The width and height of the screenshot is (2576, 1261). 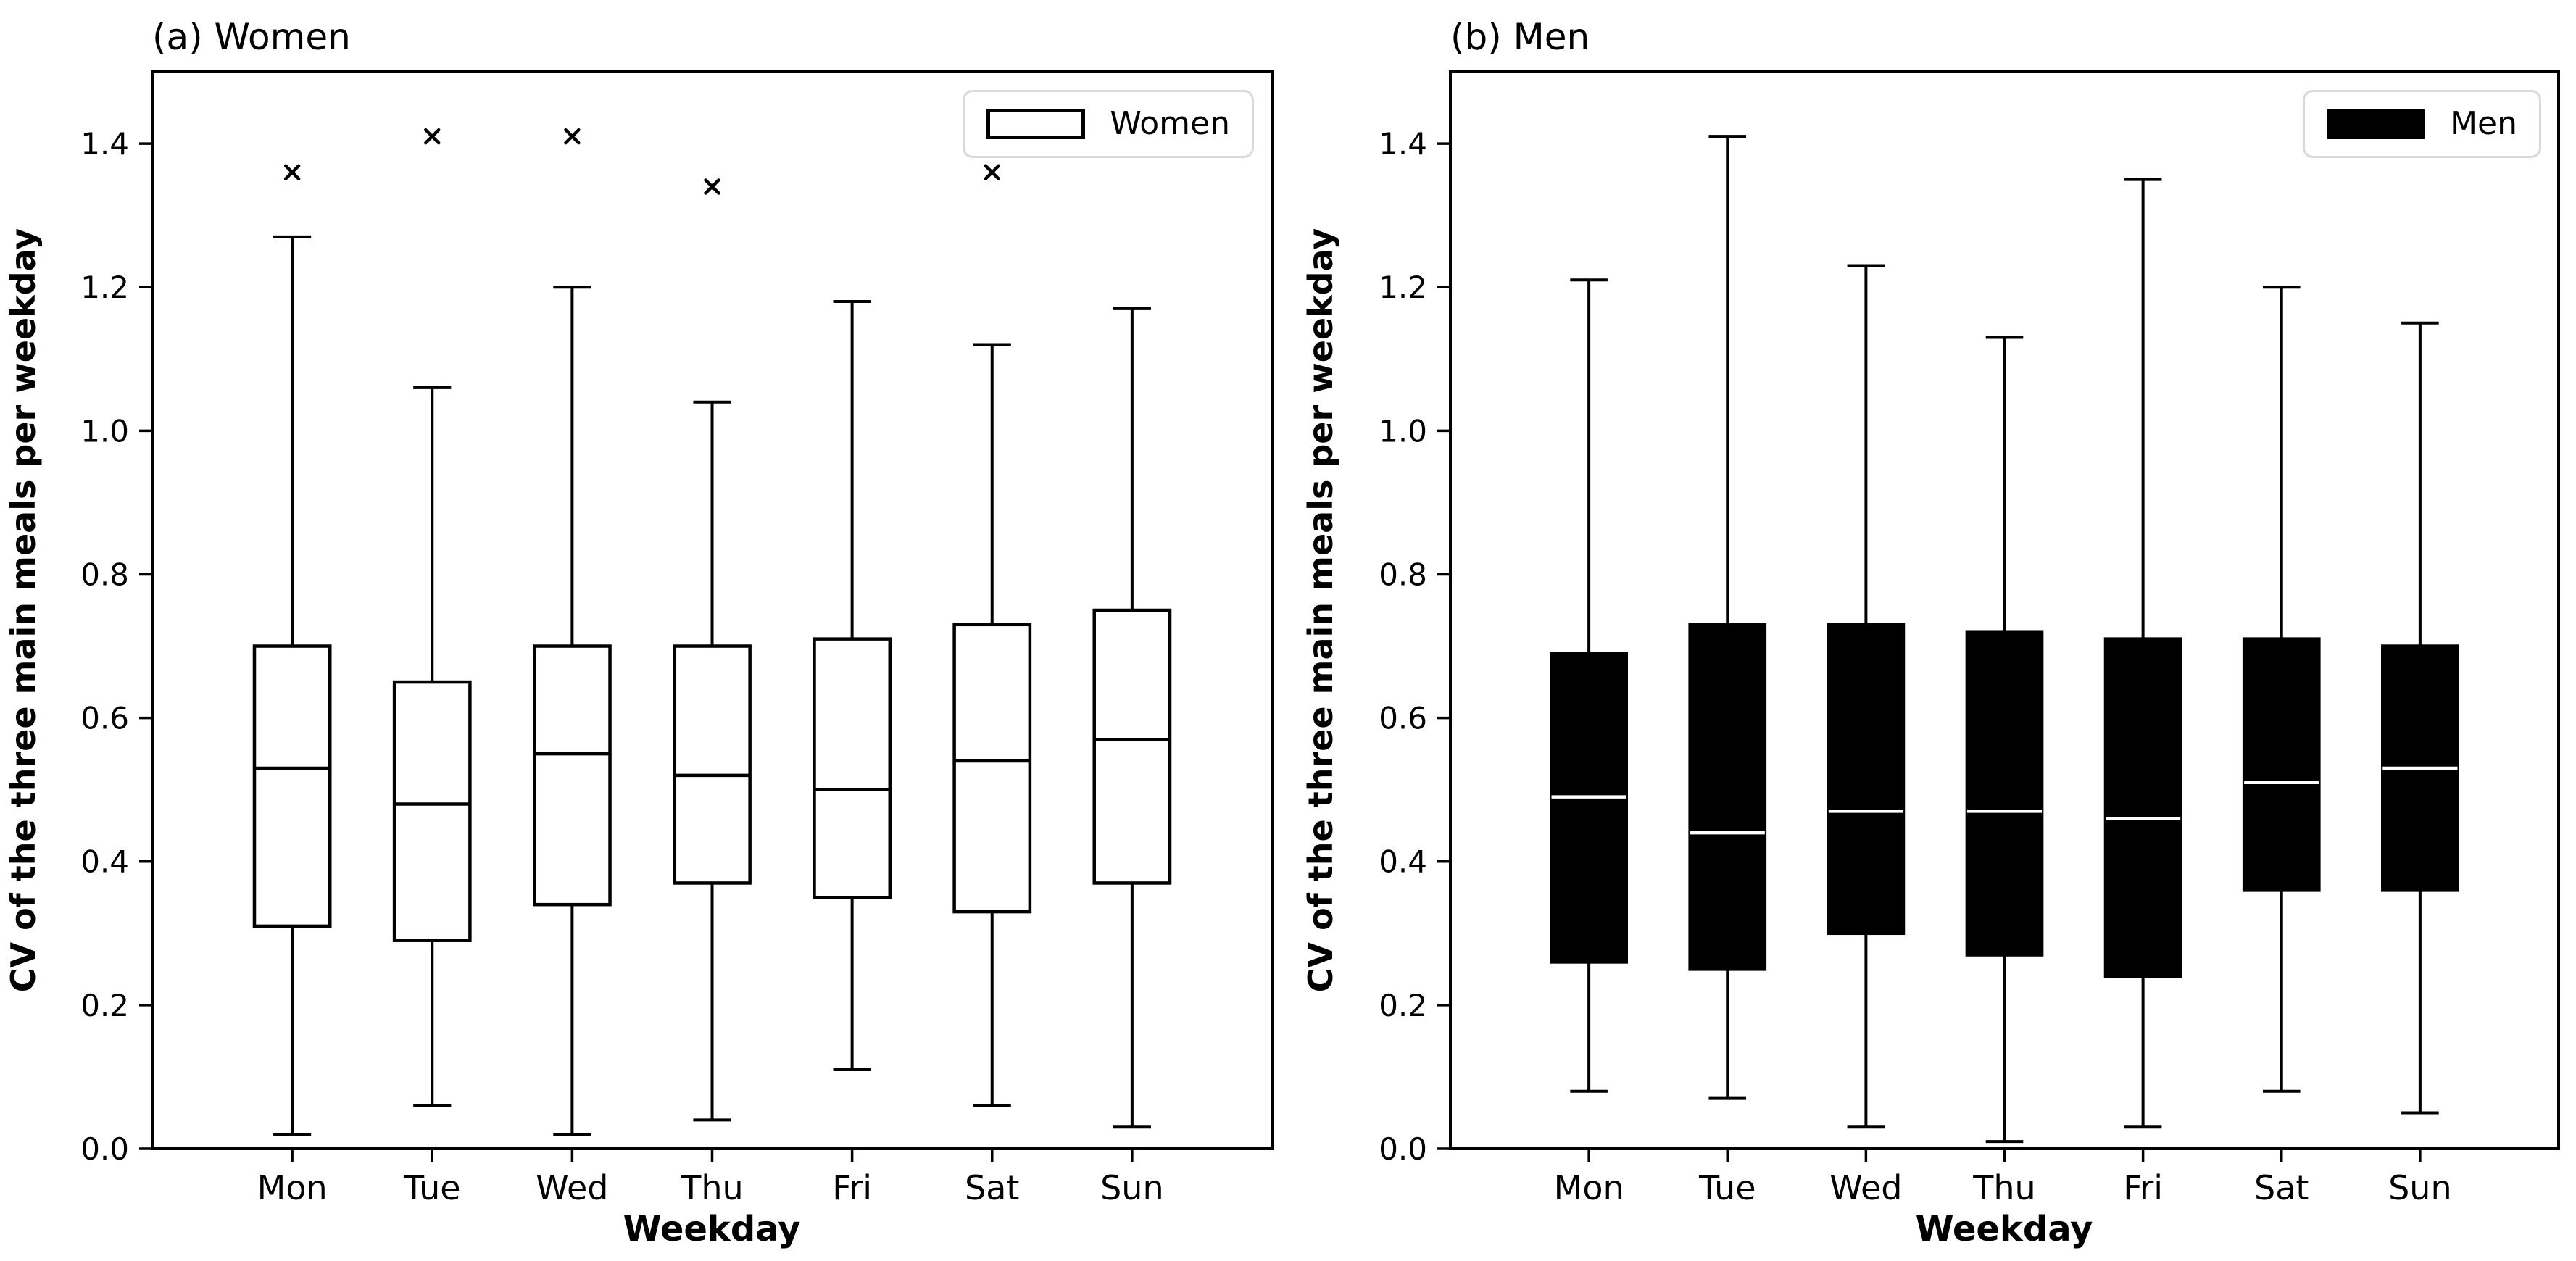 What do you see at coordinates (992, 1187) in the screenshot?
I see `xtick-label-women-sat: Sat` at bounding box center [992, 1187].